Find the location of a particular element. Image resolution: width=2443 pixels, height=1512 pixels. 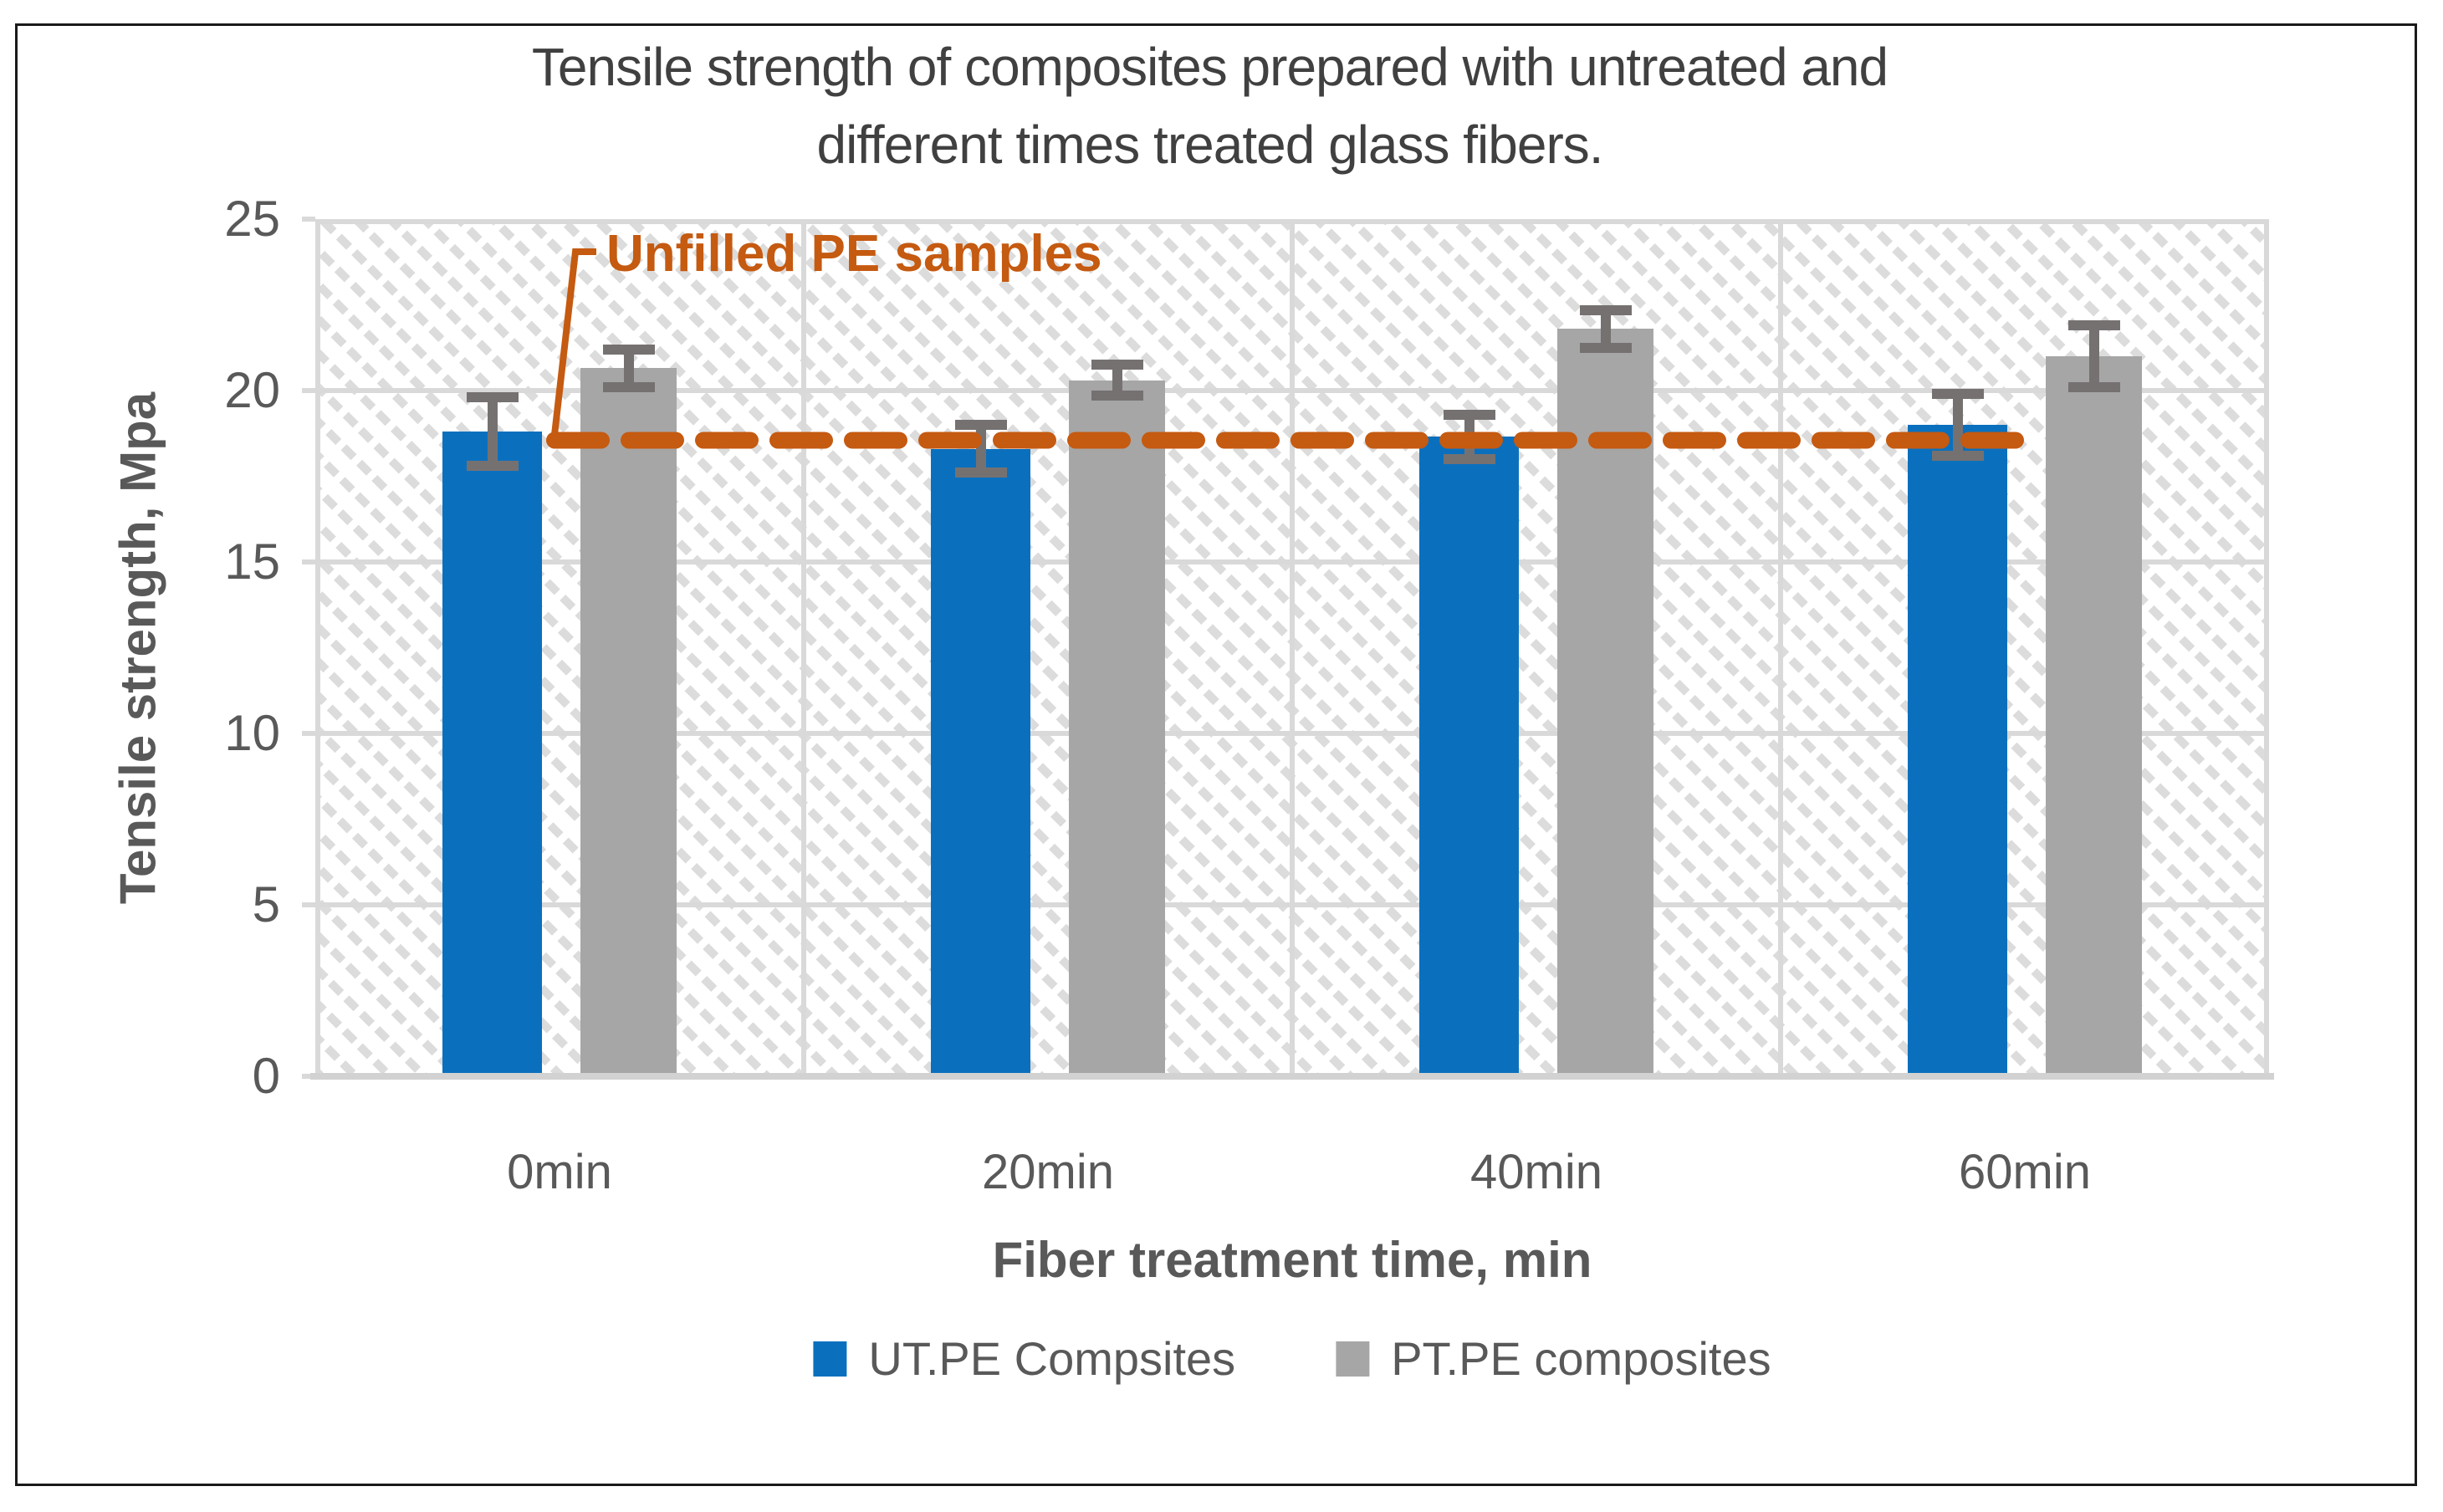

bar-ut-60min is located at coordinates (1958, 750).